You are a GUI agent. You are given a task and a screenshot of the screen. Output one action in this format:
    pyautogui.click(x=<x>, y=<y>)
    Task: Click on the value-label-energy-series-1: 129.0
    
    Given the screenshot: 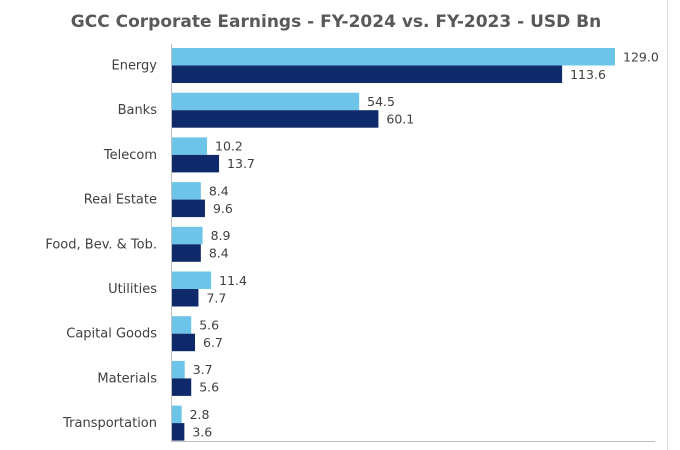 What is the action you would take?
    pyautogui.click(x=641, y=56)
    